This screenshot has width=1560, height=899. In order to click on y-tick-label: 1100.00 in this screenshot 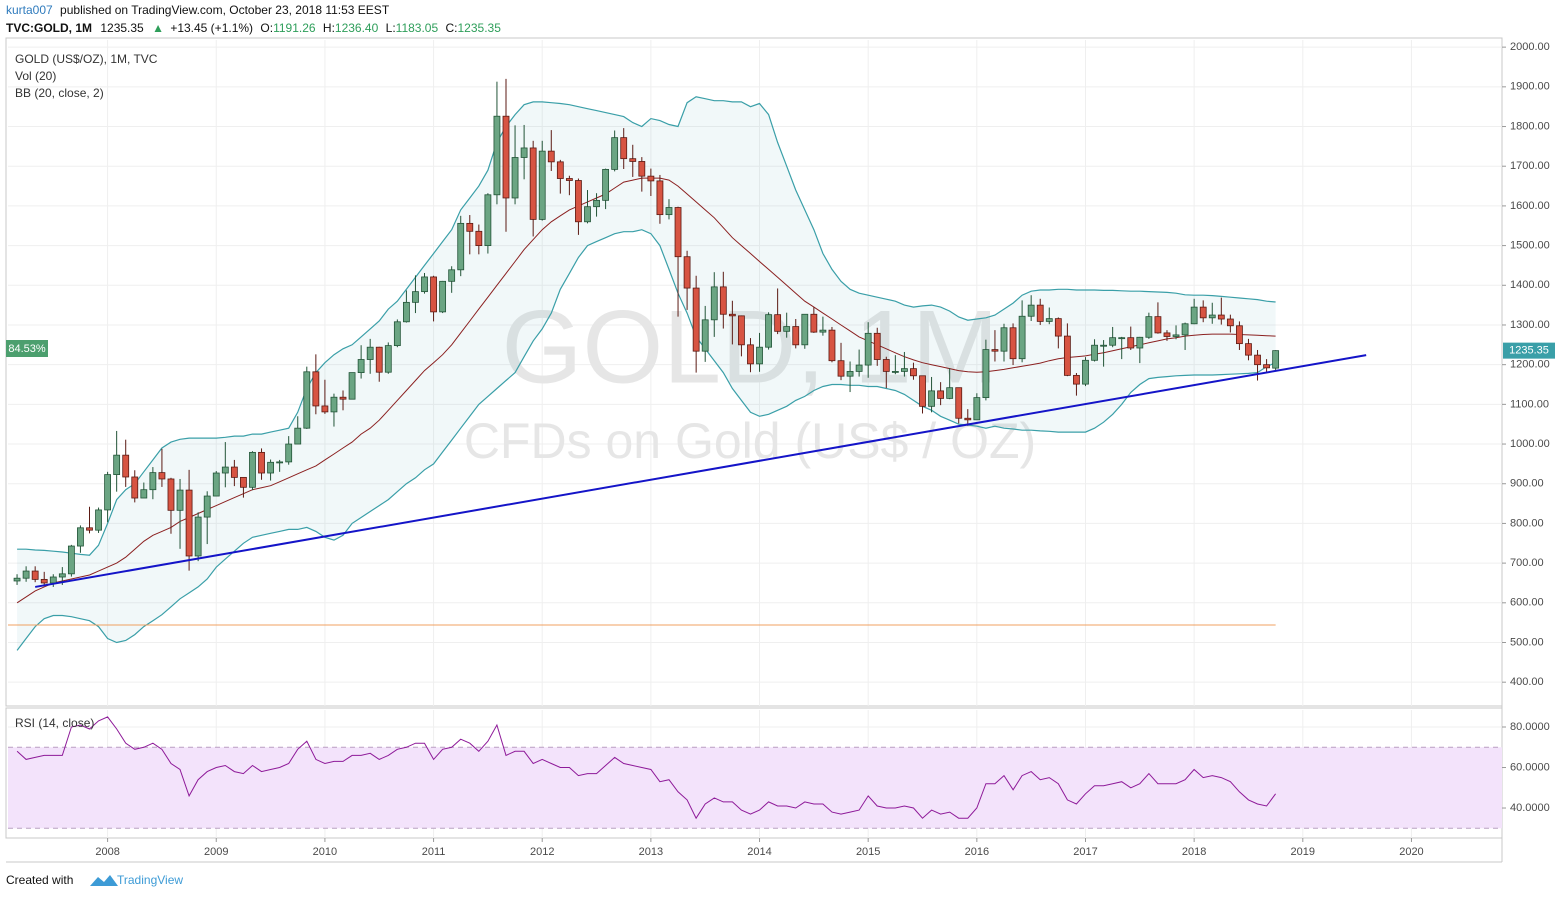, I will do `click(1529, 404)`.